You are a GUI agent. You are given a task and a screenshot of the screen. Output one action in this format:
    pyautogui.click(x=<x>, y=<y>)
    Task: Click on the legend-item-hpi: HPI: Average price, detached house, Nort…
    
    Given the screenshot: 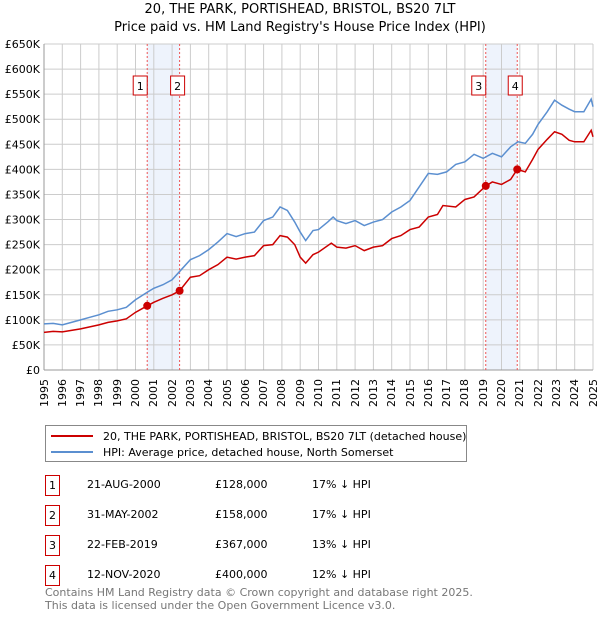 What is the action you would take?
    pyautogui.click(x=222, y=452)
    